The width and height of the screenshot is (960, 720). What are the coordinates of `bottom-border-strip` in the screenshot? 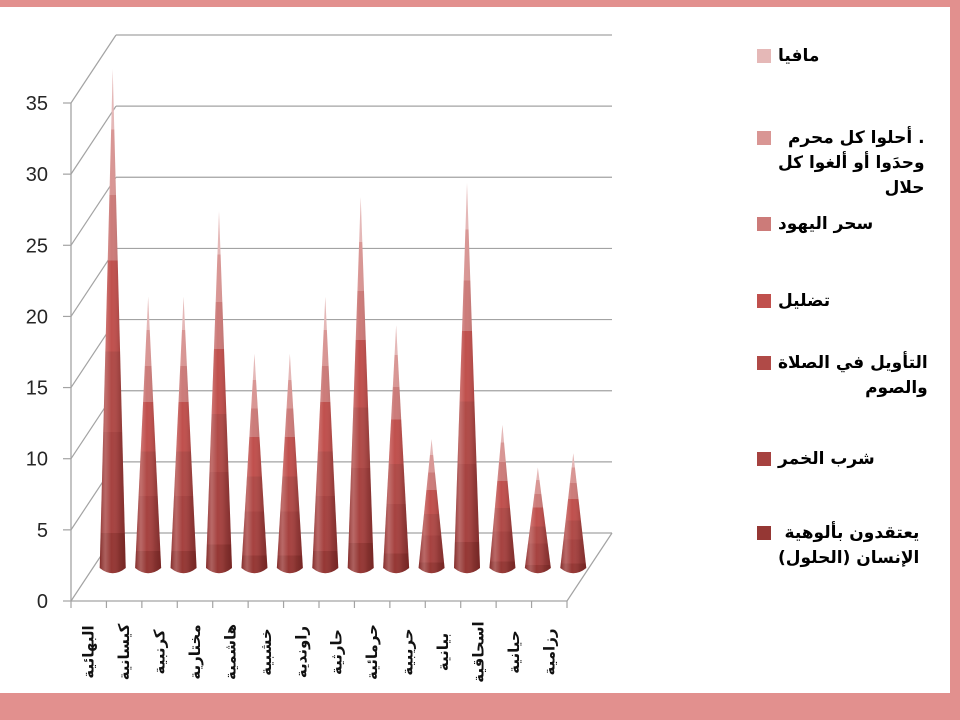 It's located at (480, 706).